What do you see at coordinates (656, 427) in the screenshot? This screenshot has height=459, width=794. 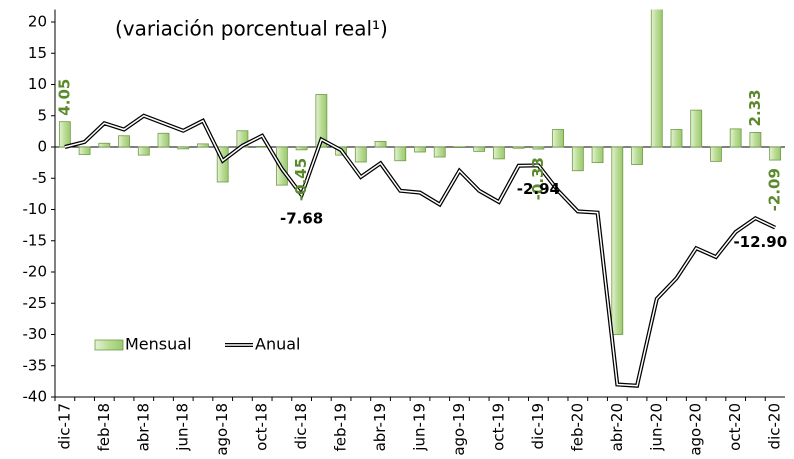 I see `x-tick-label: jun-20` at bounding box center [656, 427].